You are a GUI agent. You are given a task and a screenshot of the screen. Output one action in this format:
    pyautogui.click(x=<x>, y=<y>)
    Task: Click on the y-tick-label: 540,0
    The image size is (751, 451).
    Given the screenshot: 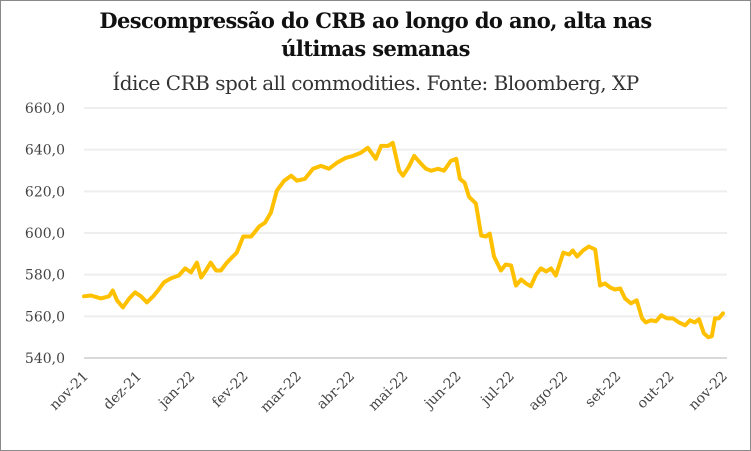 What is the action you would take?
    pyautogui.click(x=45, y=359)
    